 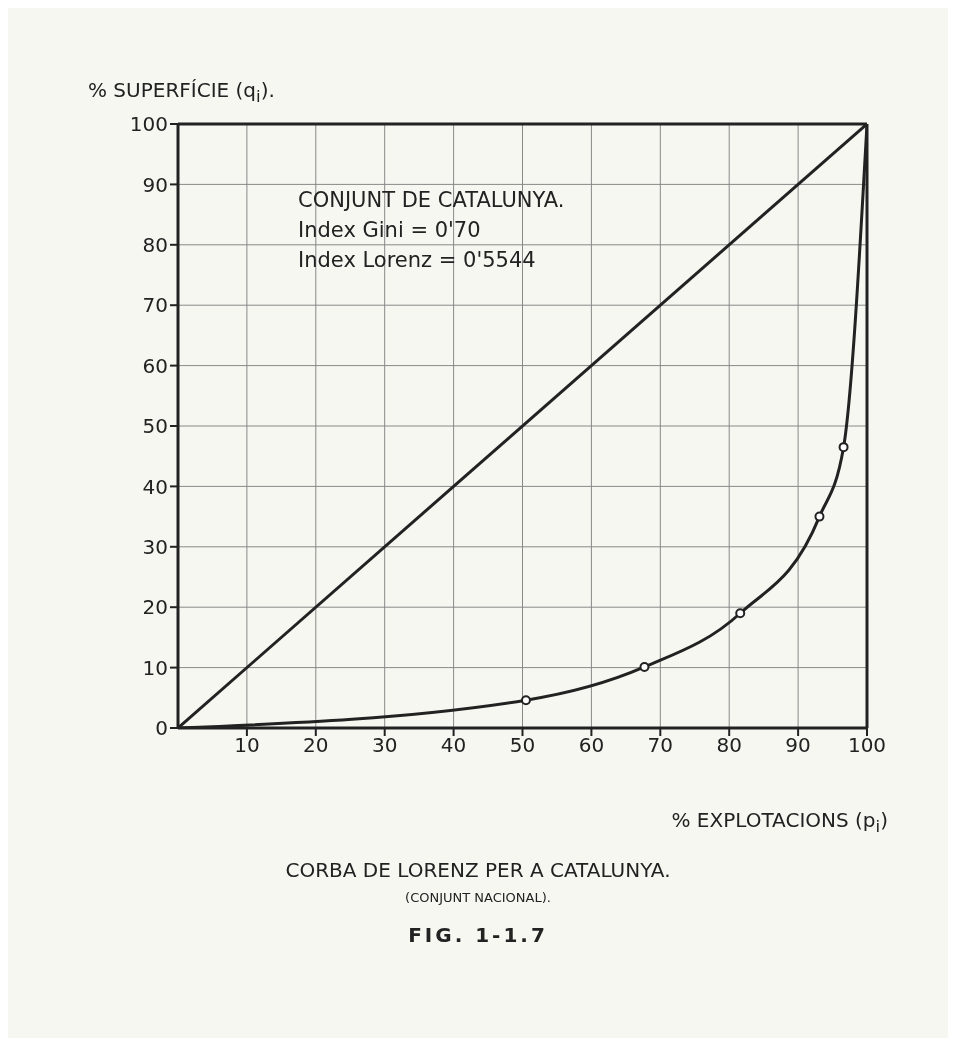 I want to click on y-tick-label: 10, so click(x=155, y=667).